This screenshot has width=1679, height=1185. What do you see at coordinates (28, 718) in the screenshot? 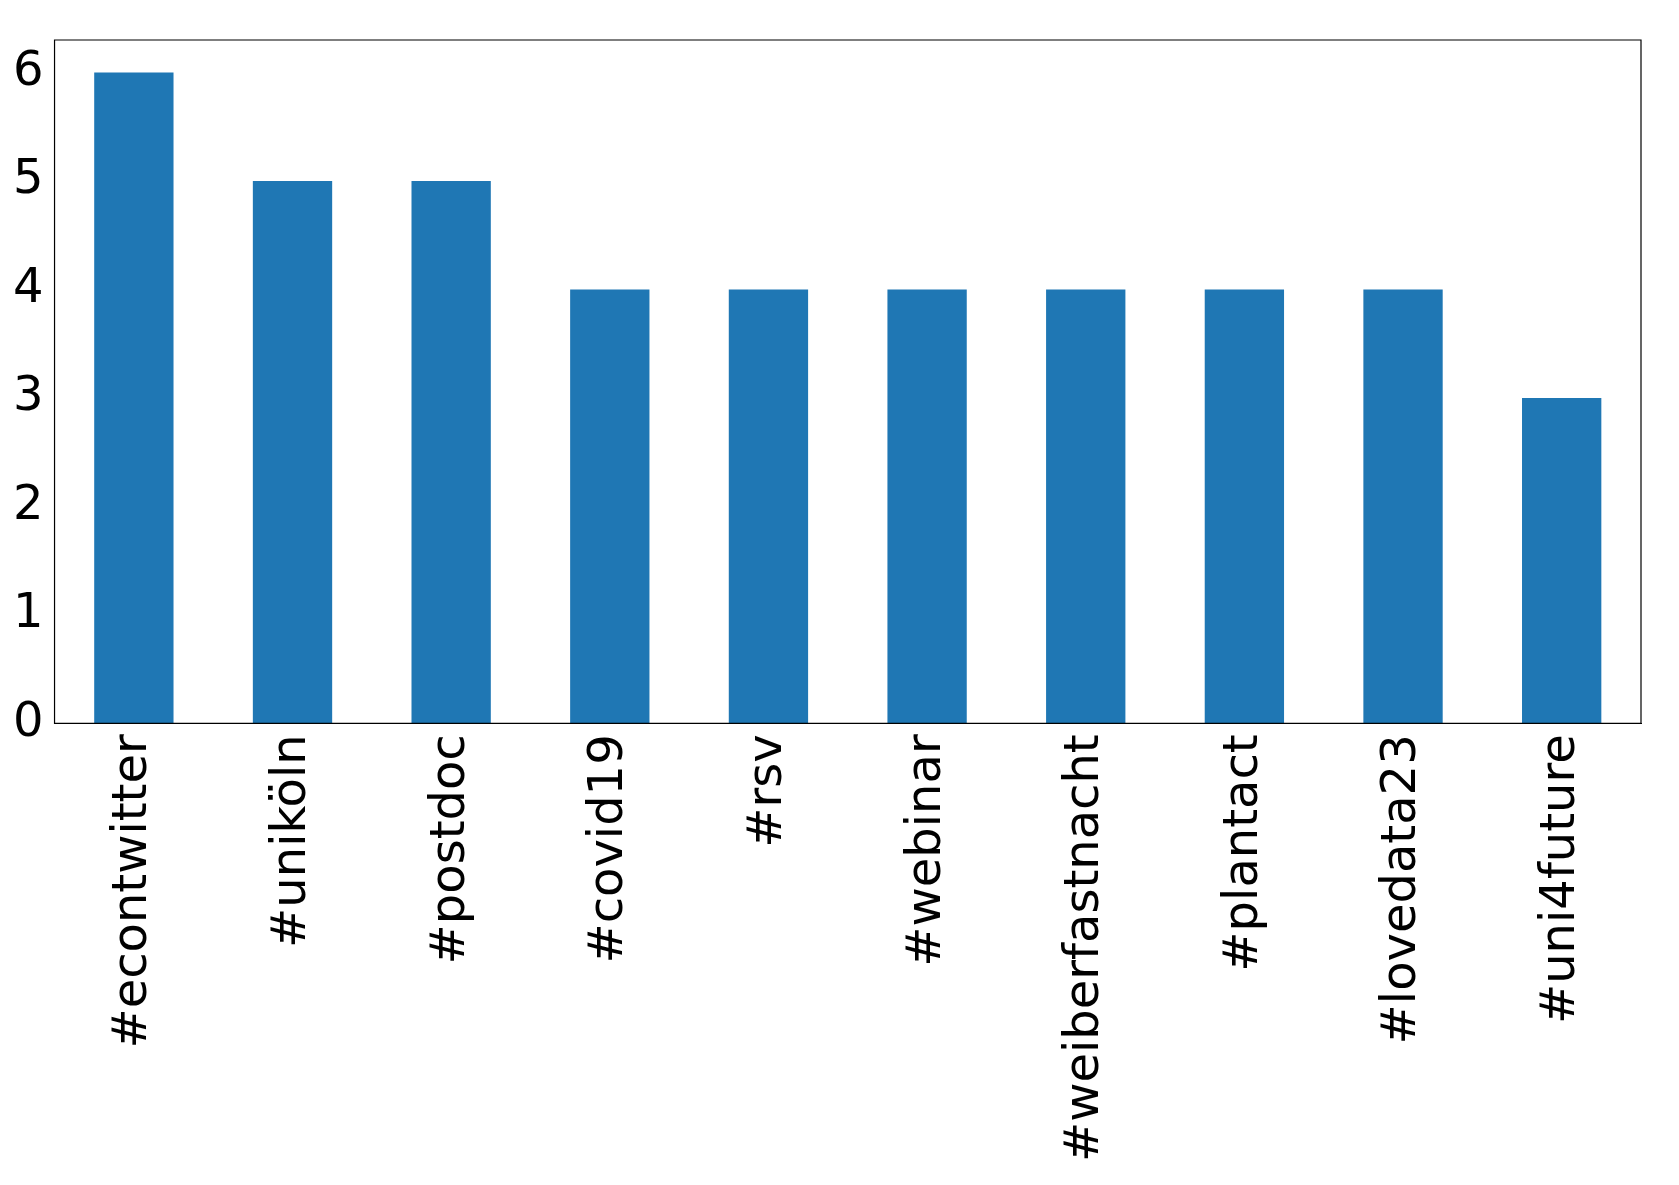
I see `y-tick-label: 0` at bounding box center [28, 718].